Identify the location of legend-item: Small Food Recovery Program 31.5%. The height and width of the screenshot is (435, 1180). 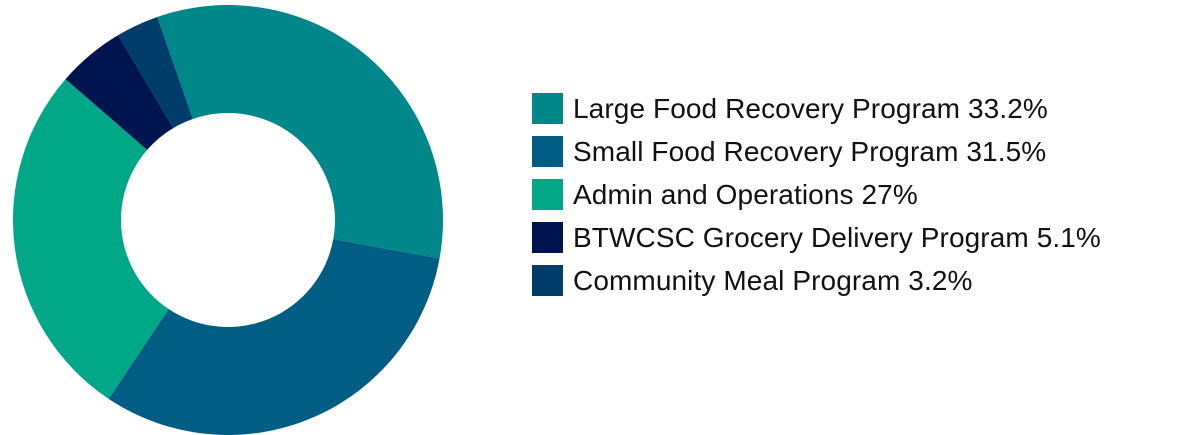
(816, 151).